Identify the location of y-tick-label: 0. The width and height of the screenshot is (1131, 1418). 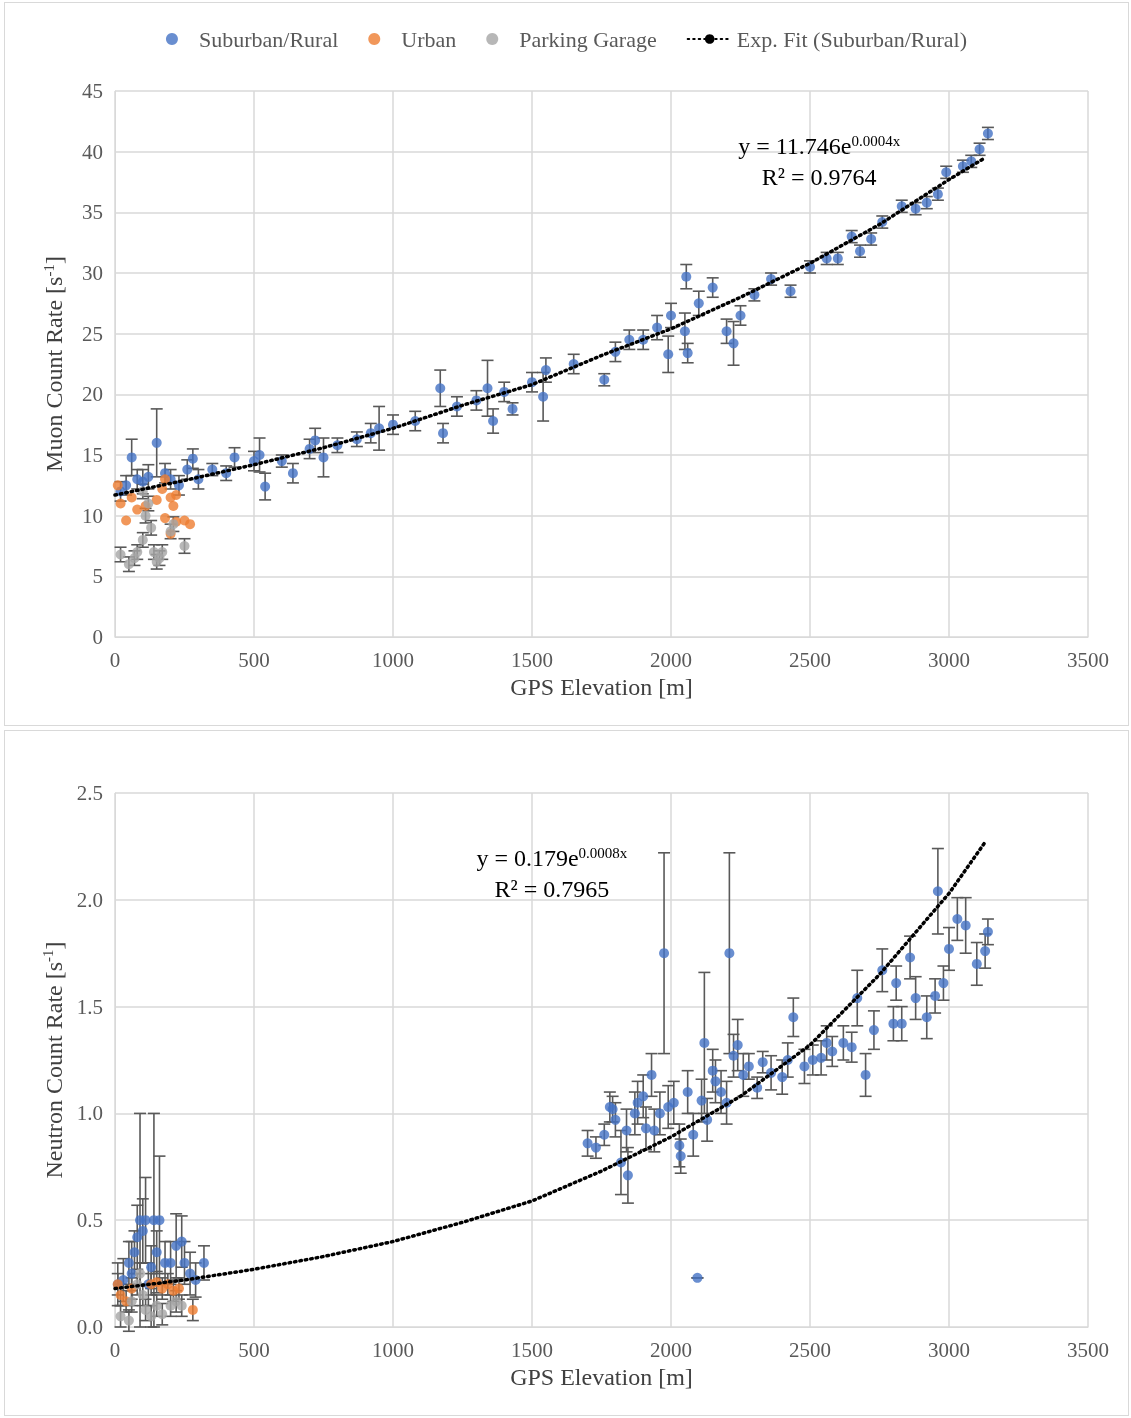
(97, 637).